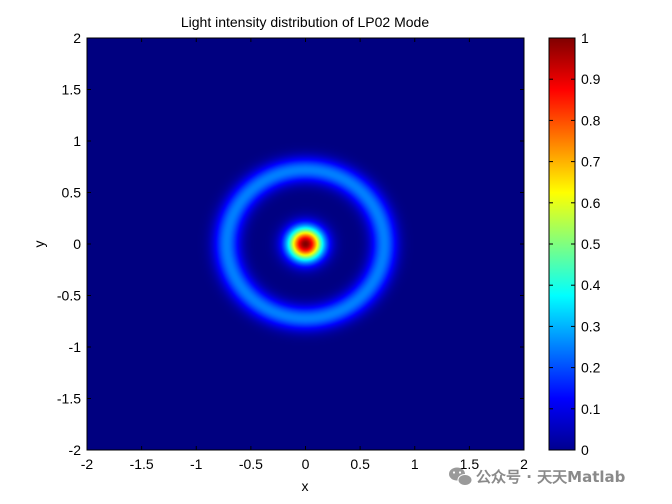 This screenshot has width=672, height=504. I want to click on colorbar-ticks: 0 0.1 0.2 0.3 0.4 0.5 0.6 0.7 0.8 0.9 1, so click(575, 244).